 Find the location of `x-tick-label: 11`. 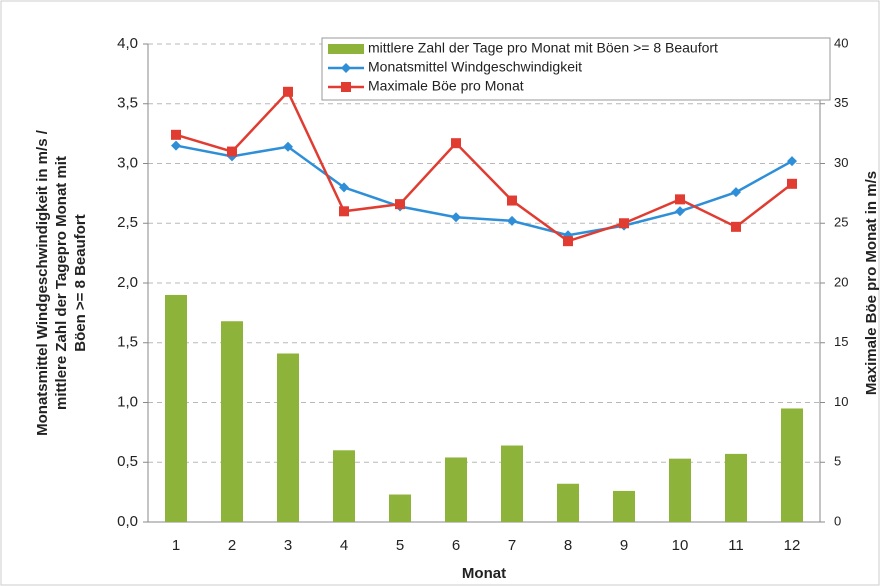

x-tick-label: 11 is located at coordinates (736, 545).